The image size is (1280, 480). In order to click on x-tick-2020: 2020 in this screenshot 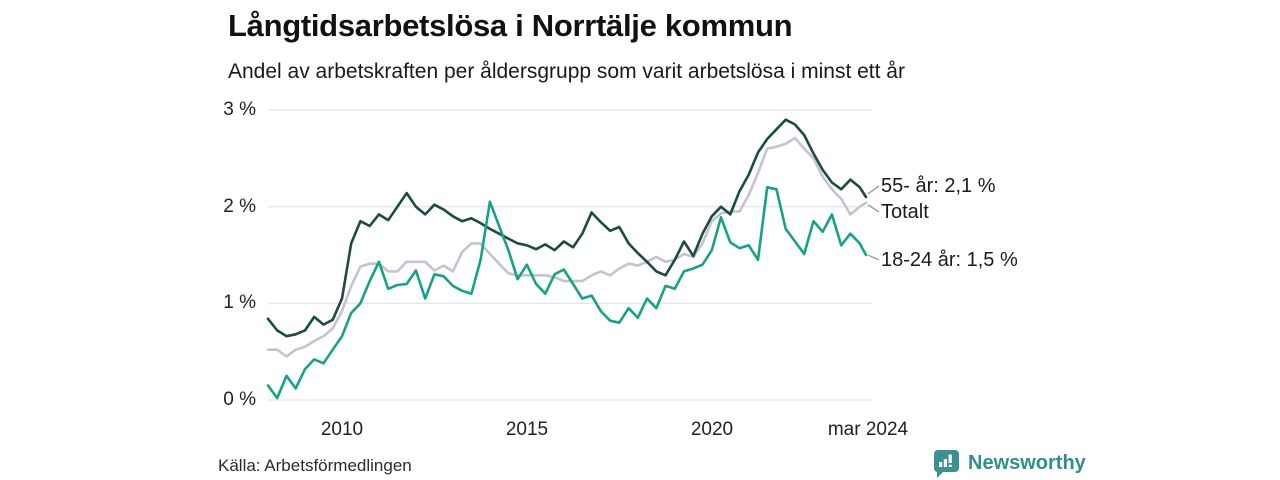, I will do `click(712, 429)`.